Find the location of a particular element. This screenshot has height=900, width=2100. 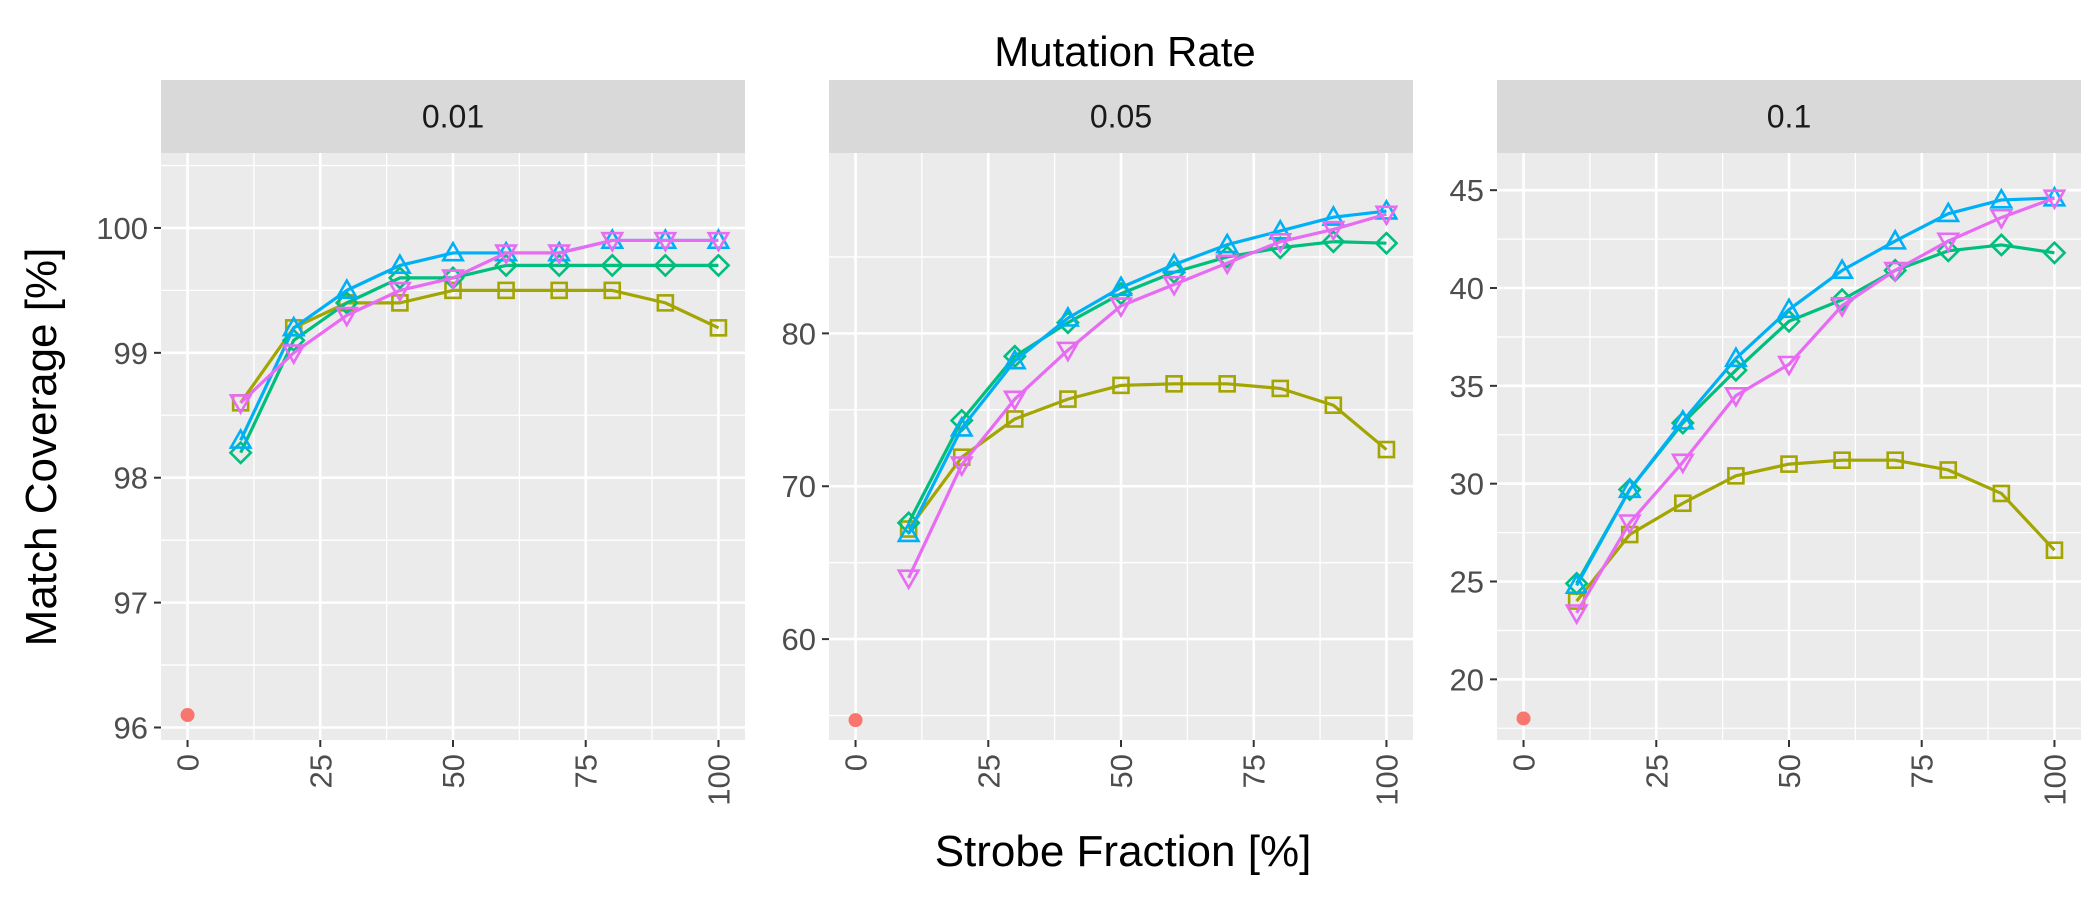

x-tick-label: 0 is located at coordinates (188, 762).